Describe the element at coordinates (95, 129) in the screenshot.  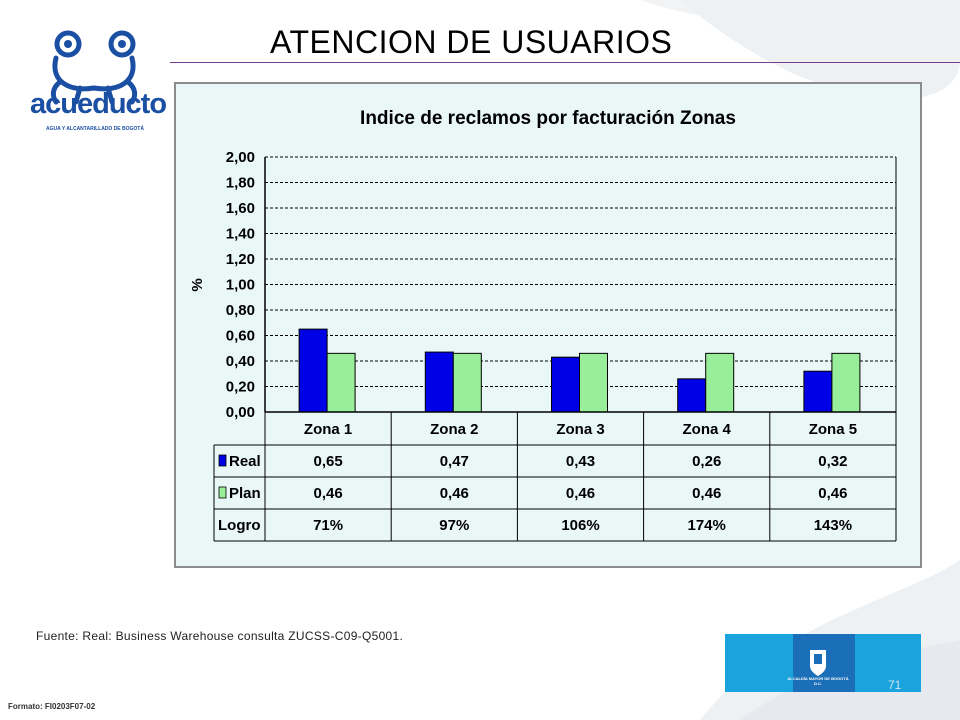
I see `logo-subtitle: AGUA Y ALCANTARILLADO DE BOGOTÁ` at that location.